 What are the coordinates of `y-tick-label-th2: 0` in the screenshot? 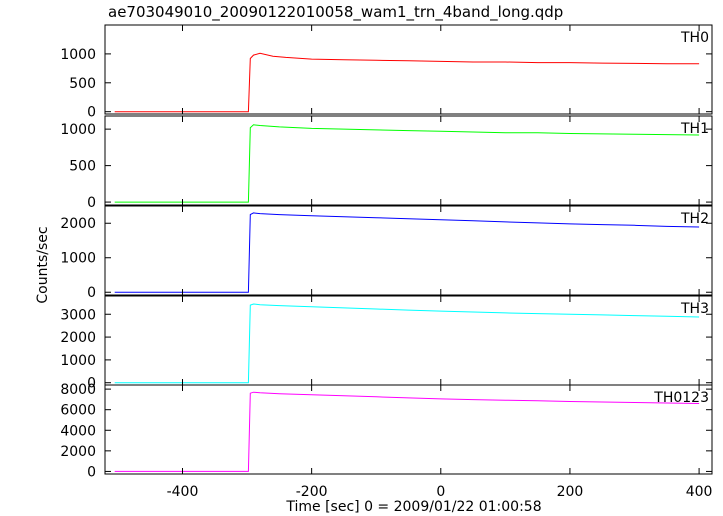 It's located at (91, 293).